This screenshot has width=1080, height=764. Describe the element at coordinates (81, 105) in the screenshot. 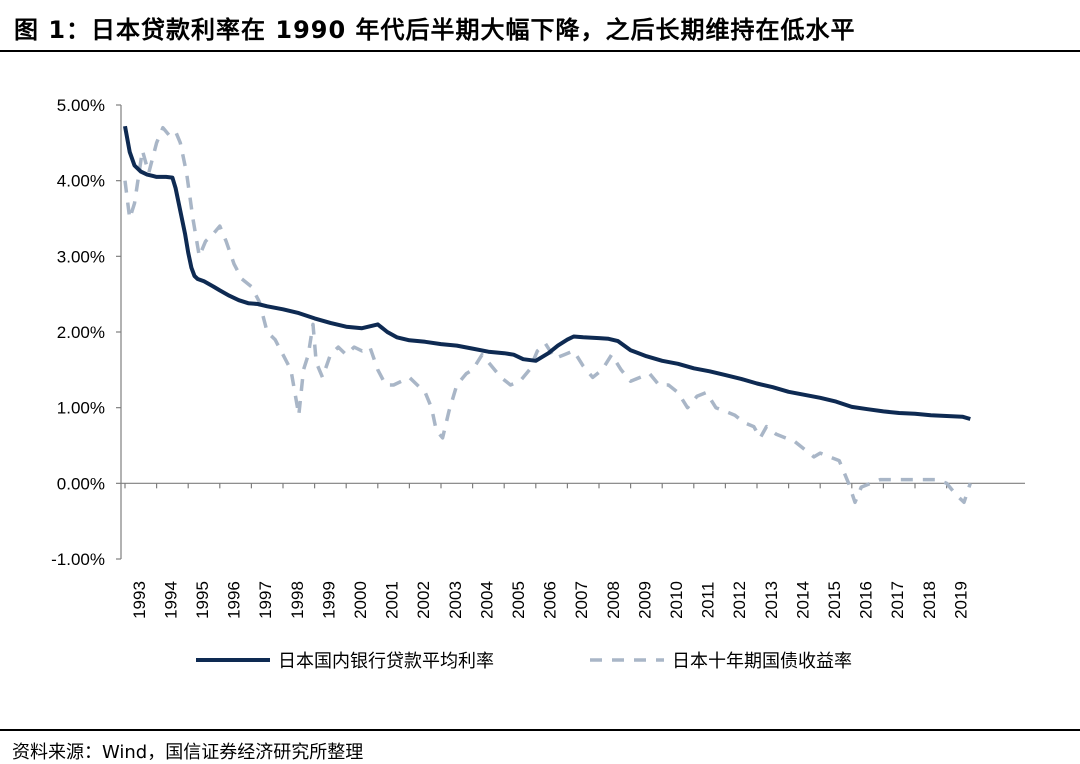

I see `y-tick-label: 5.00%` at that location.